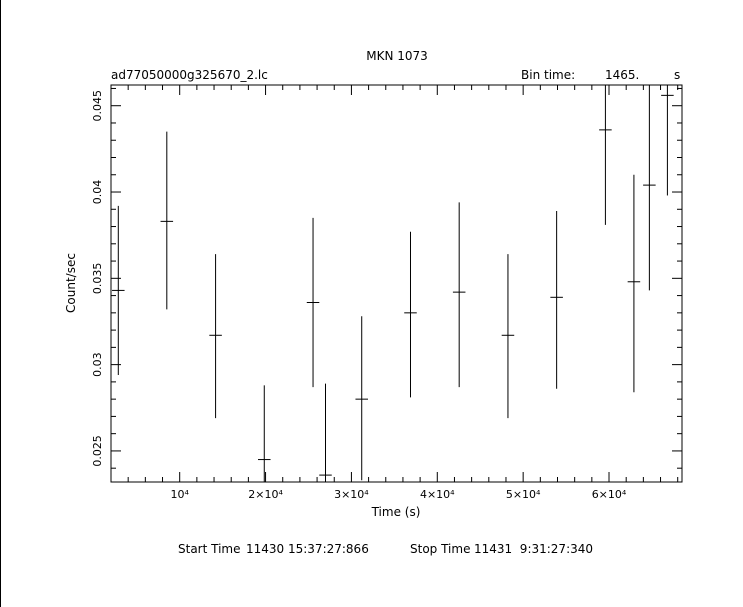 This screenshot has height=607, width=743. Describe the element at coordinates (71, 283) in the screenshot. I see `y-axis-label: Count/sec` at that location.